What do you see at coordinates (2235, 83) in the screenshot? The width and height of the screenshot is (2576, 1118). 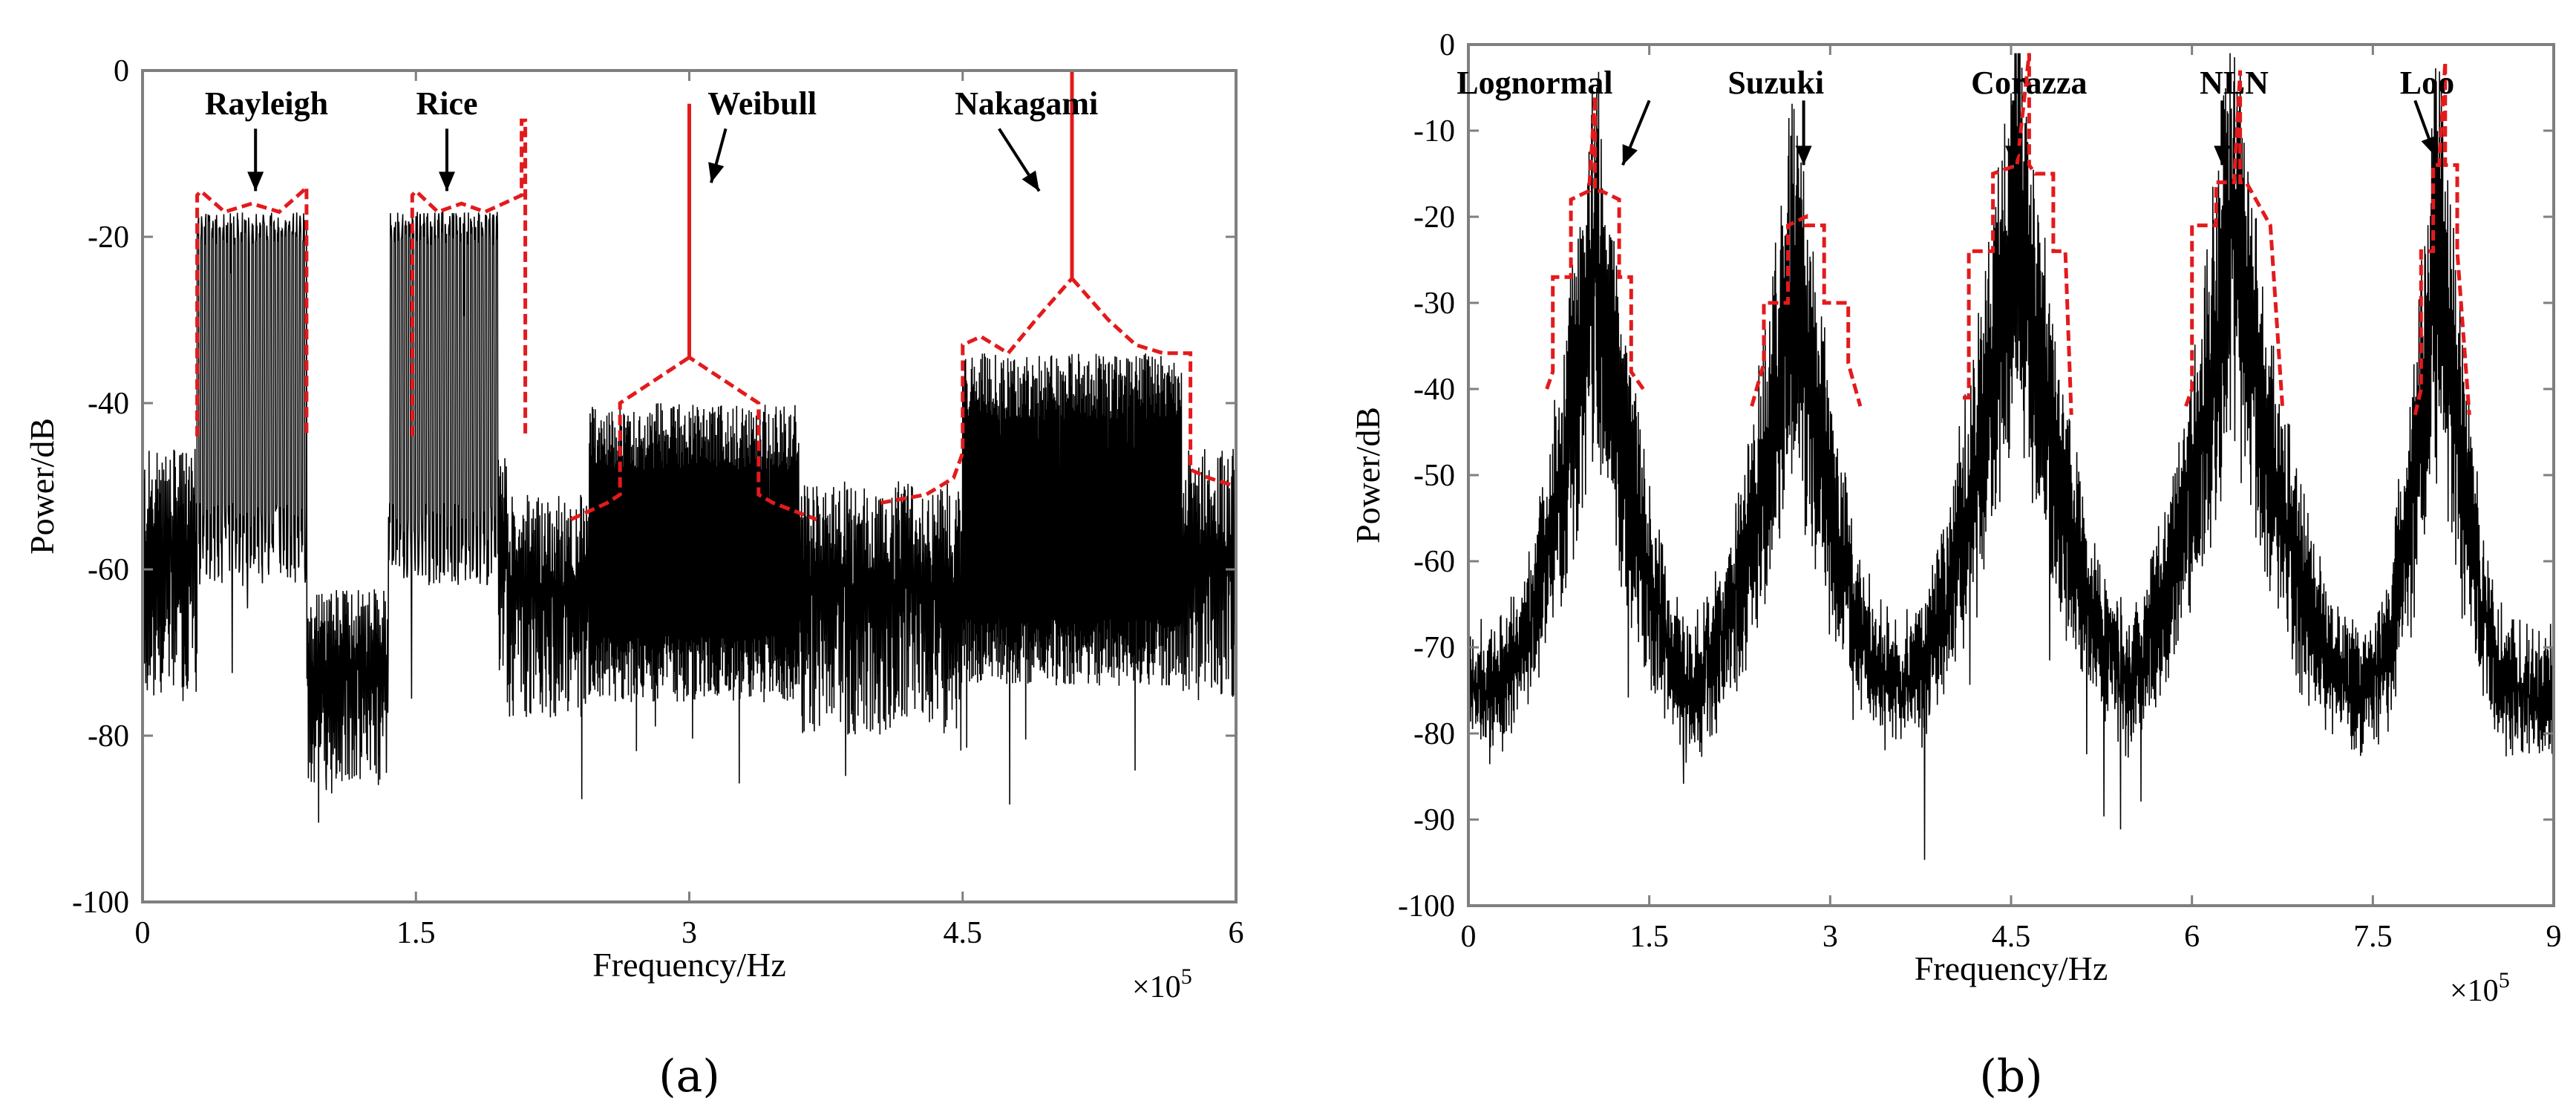 I see `annotation-nln: NLN` at bounding box center [2235, 83].